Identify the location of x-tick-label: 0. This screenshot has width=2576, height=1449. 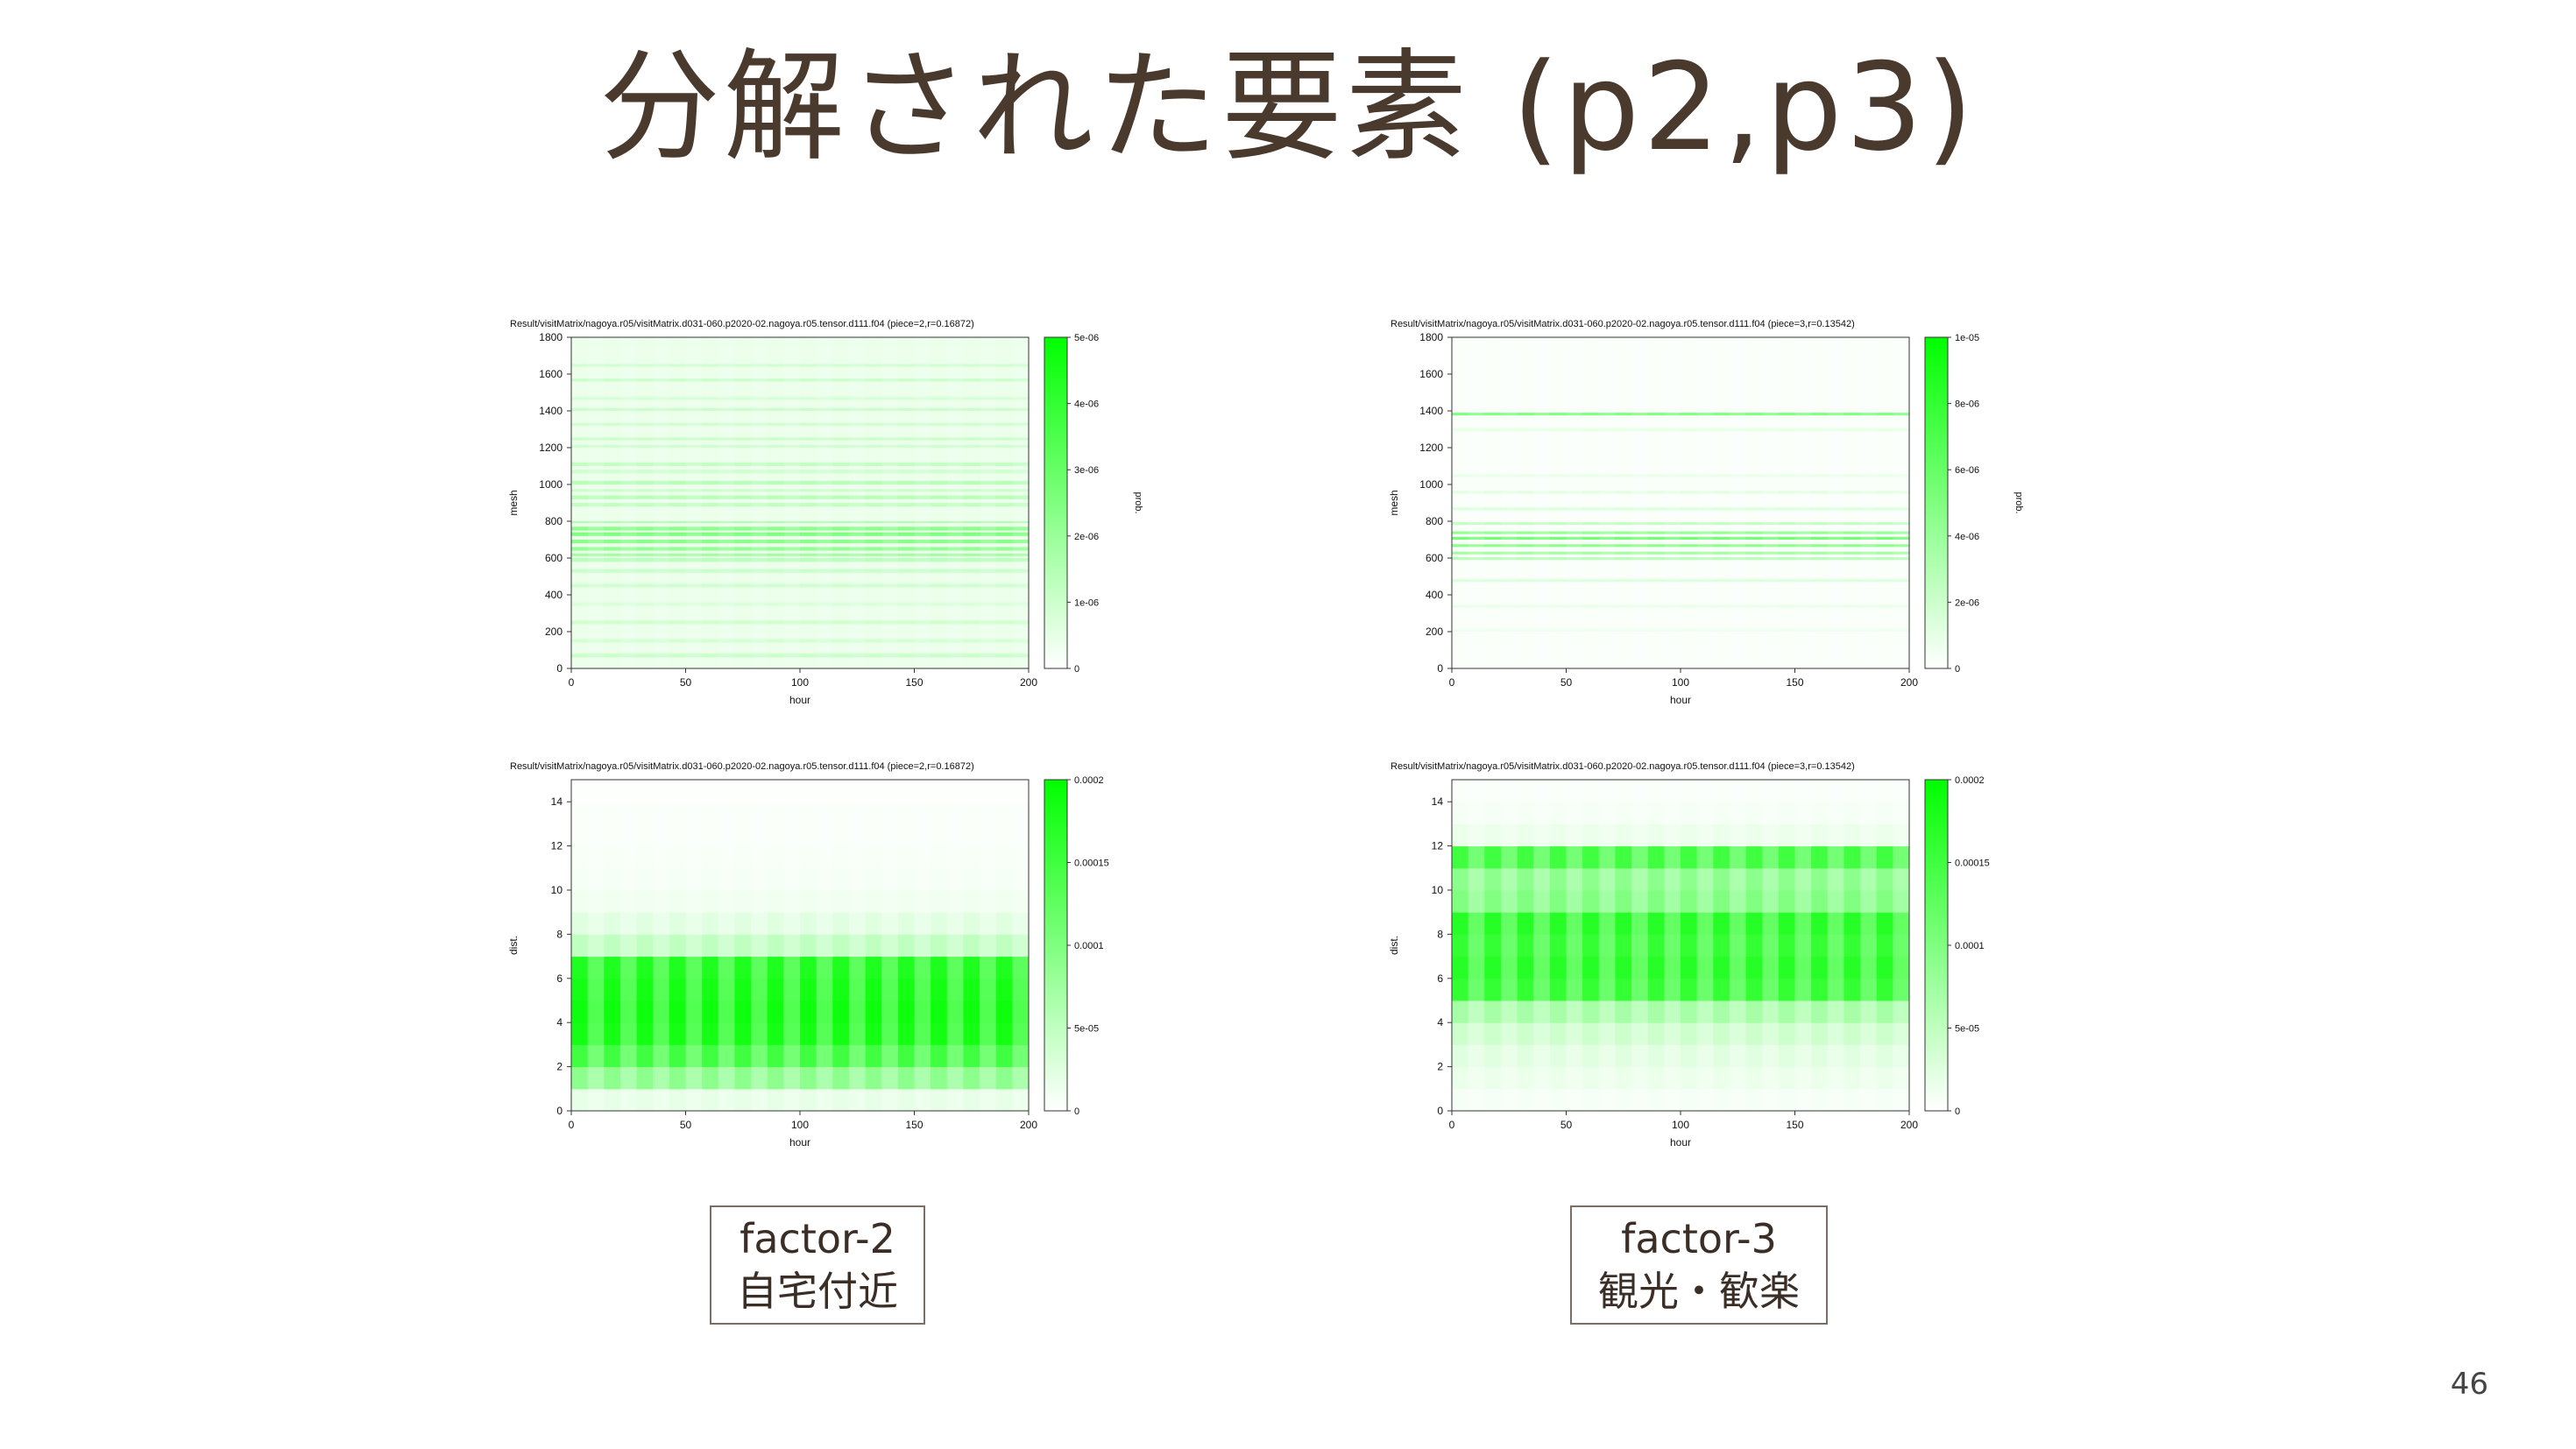
(1452, 682).